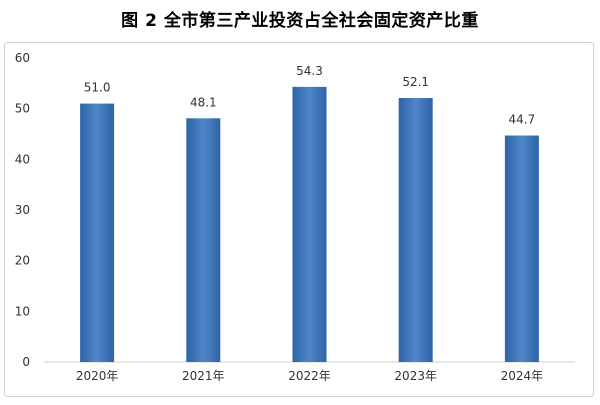  What do you see at coordinates (22, 261) in the screenshot?
I see `y-tick-label: 20` at bounding box center [22, 261].